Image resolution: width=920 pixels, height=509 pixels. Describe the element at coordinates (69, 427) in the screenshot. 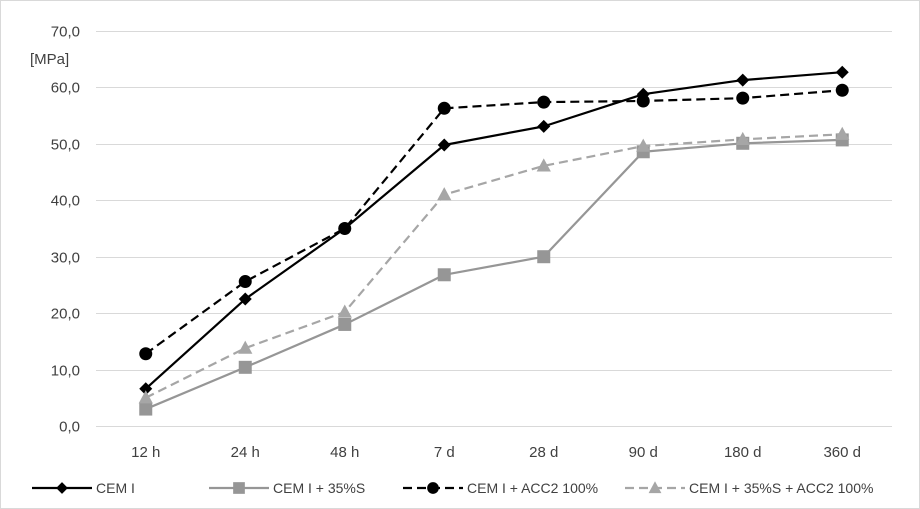

I see `y-tick-label: 0,0` at that location.